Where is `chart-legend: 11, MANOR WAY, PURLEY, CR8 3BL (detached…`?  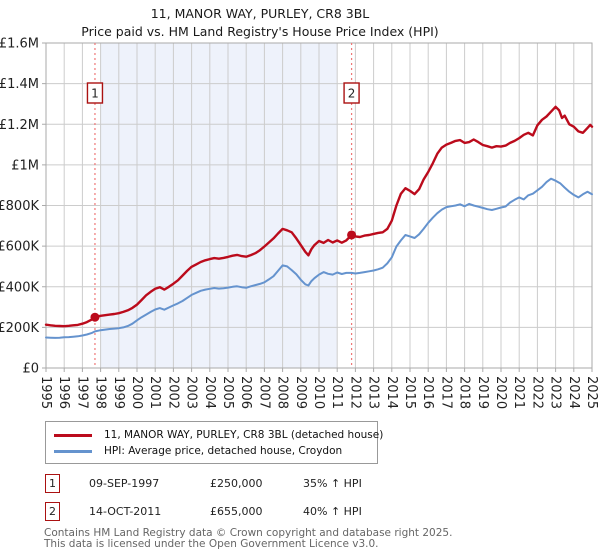
chart-legend: 11, MANOR WAY, PURLEY, CR8 3BL (detached… is located at coordinates (214, 442).